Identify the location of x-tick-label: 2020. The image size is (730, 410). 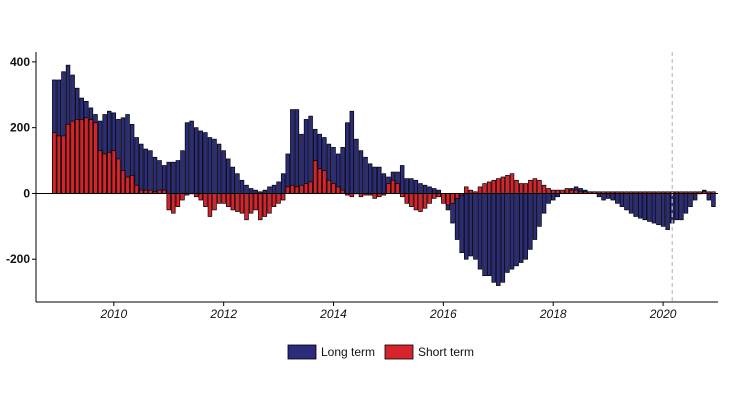
(663, 314).